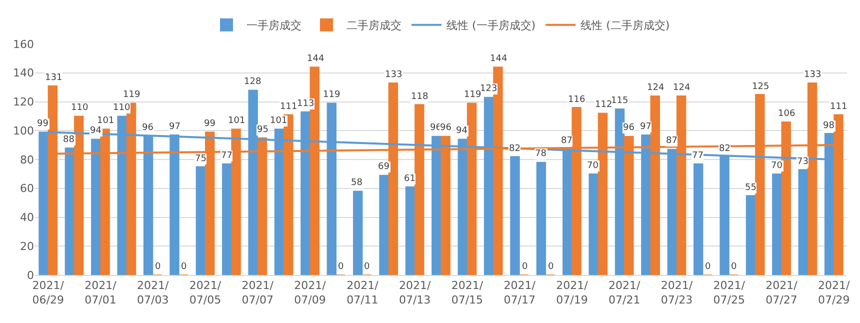  Describe the element at coordinates (153, 292) in the screenshot. I see `x-tick-label: 2021/07/03` at that location.